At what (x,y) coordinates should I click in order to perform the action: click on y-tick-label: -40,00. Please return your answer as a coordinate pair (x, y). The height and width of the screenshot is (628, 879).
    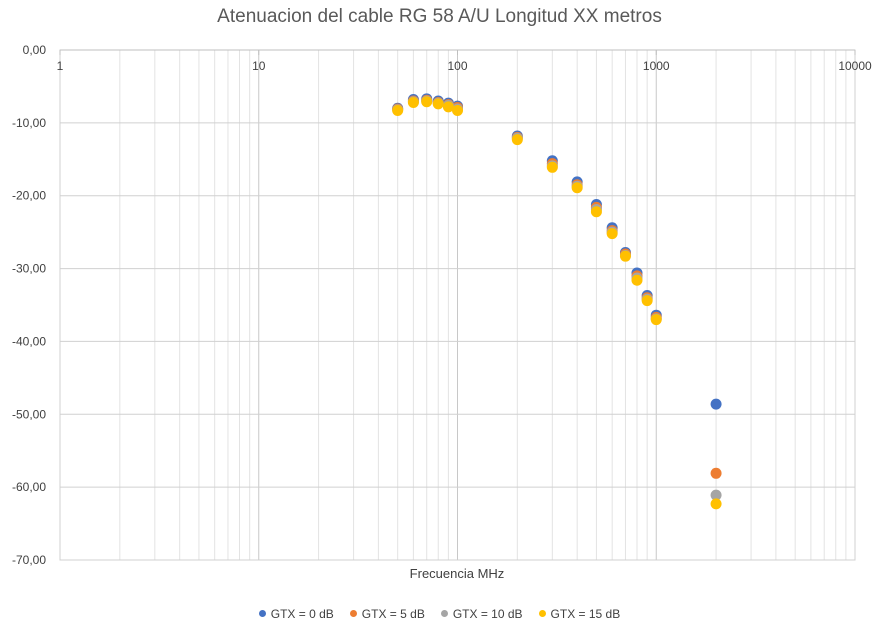
    Looking at the image, I should click on (29, 341).